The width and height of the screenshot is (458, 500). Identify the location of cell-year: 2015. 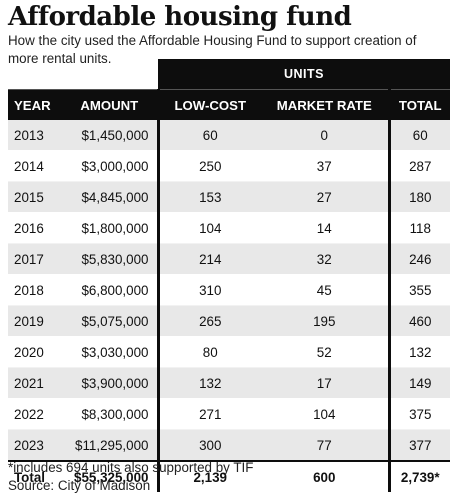
(35, 197).